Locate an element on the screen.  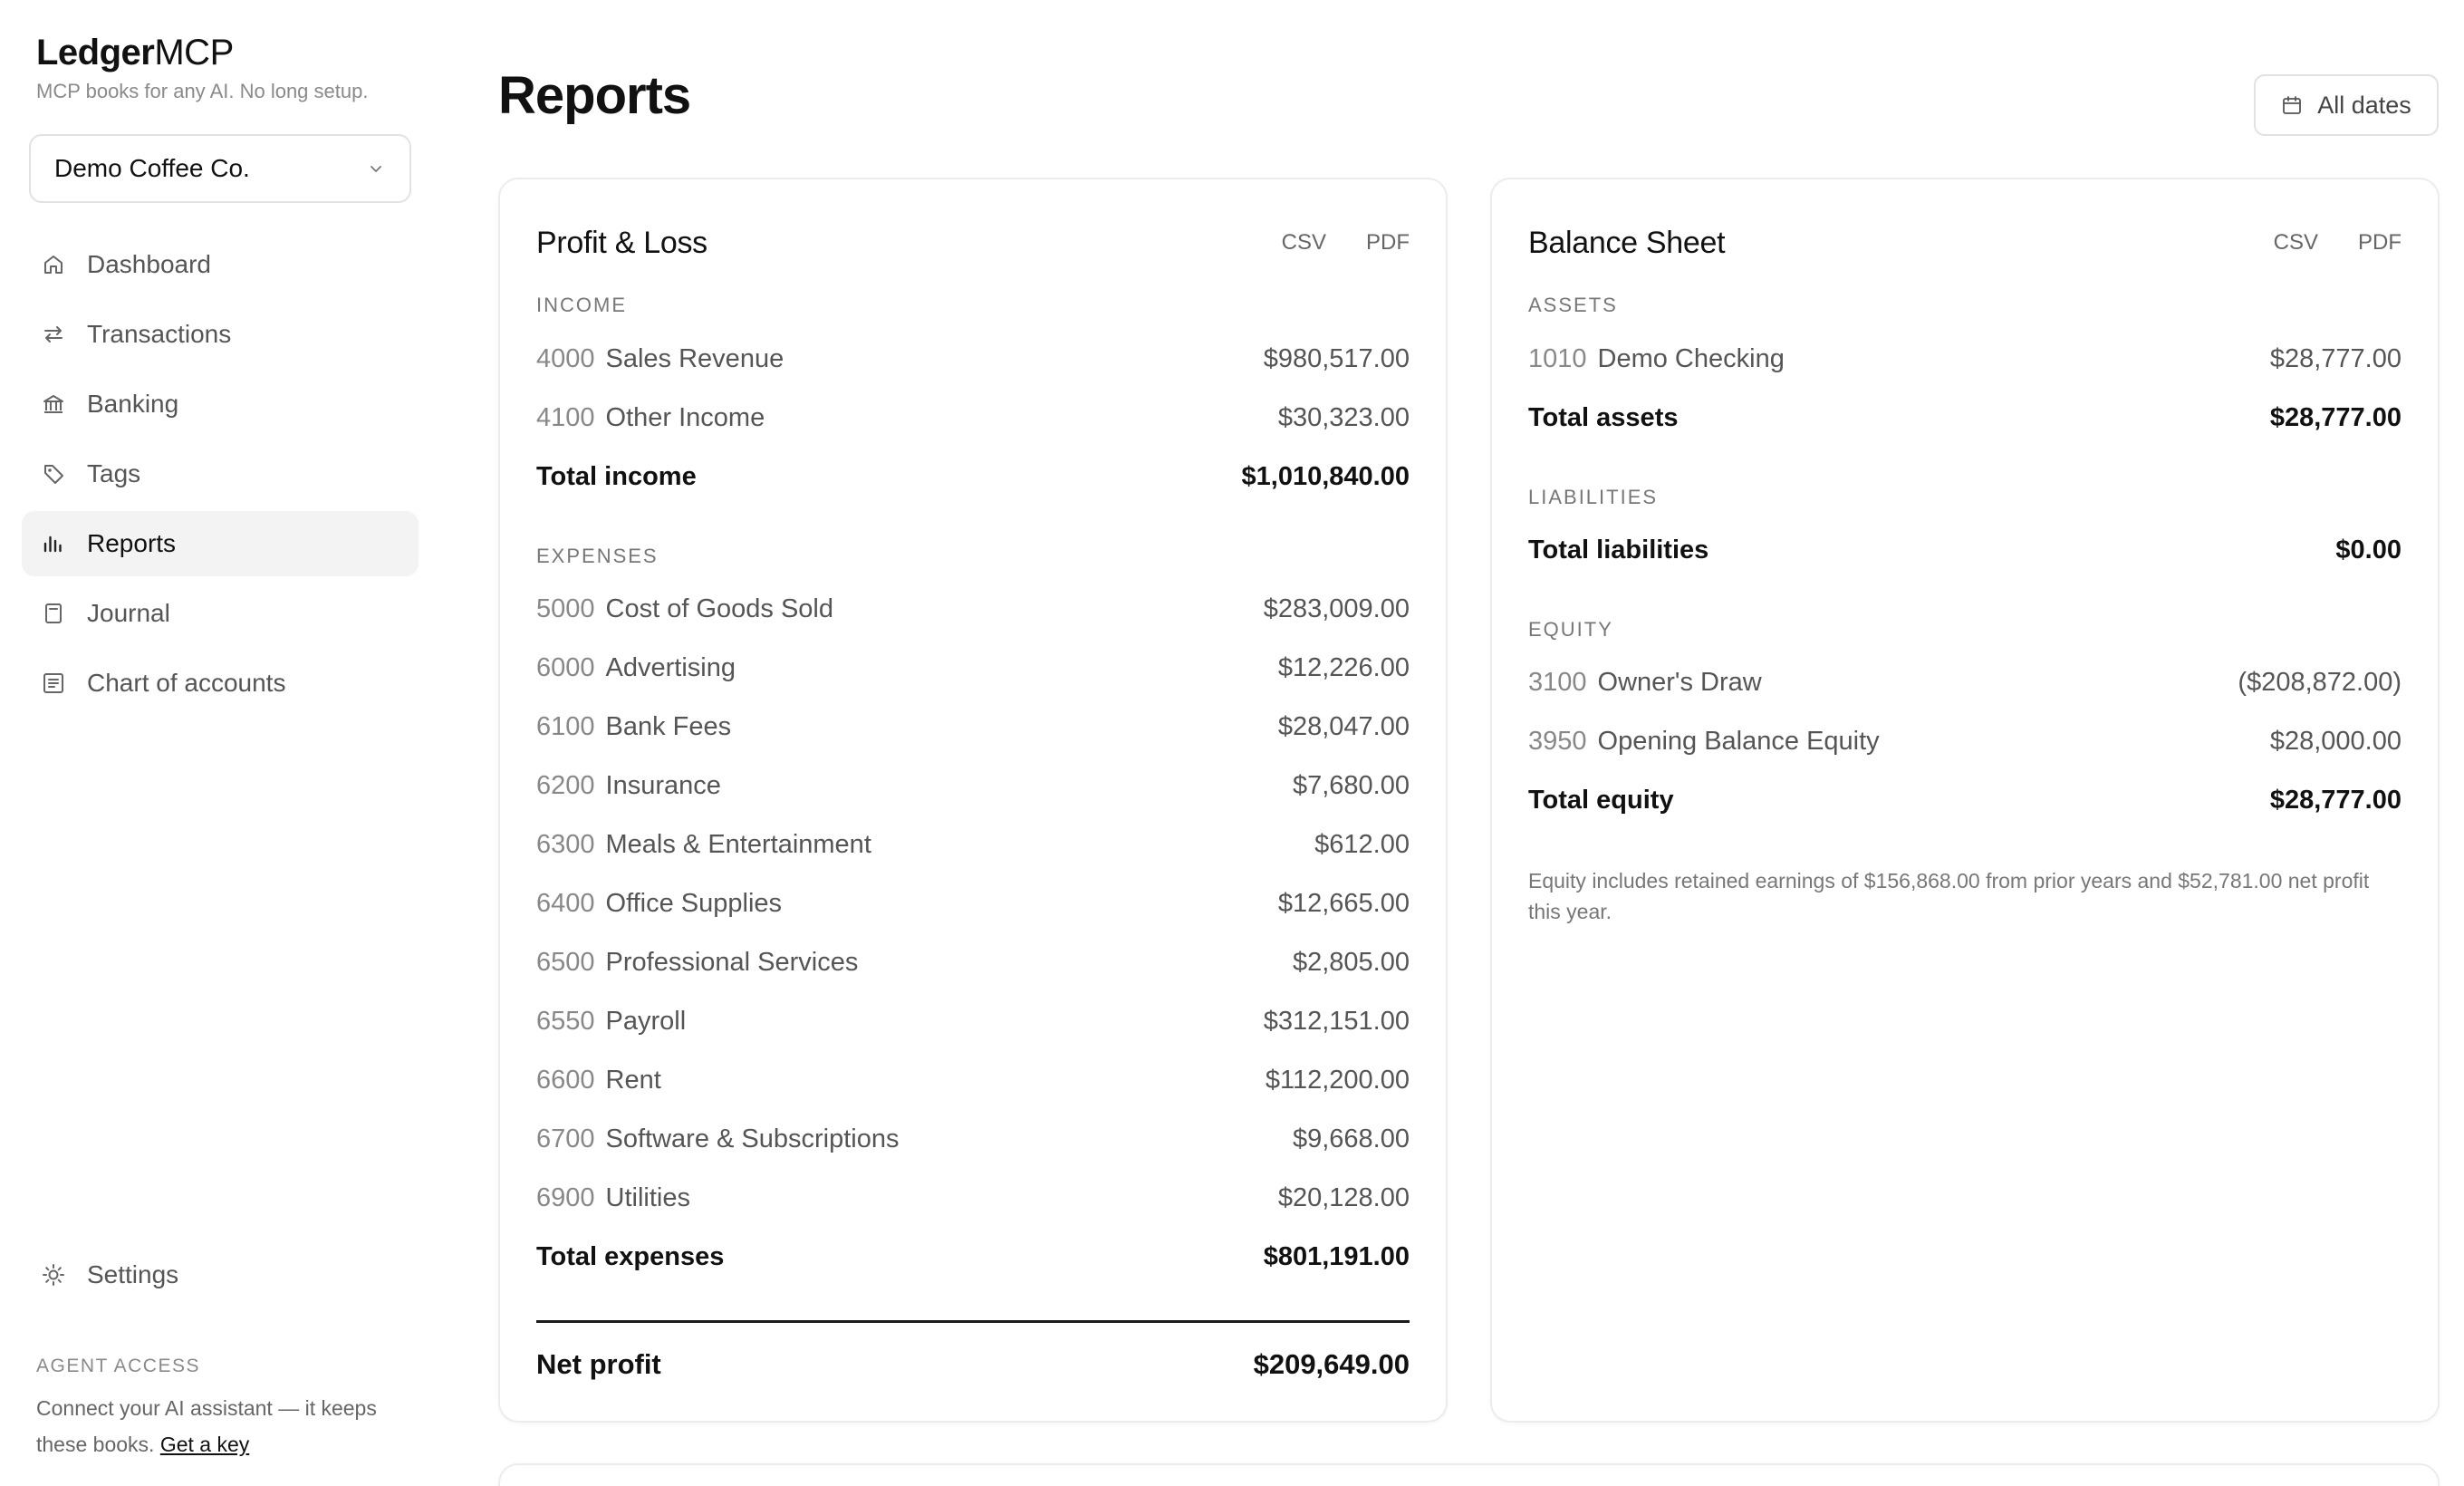
account-row: 5000 Cost of Goods Sold $283,009.00 is located at coordinates (973, 609).